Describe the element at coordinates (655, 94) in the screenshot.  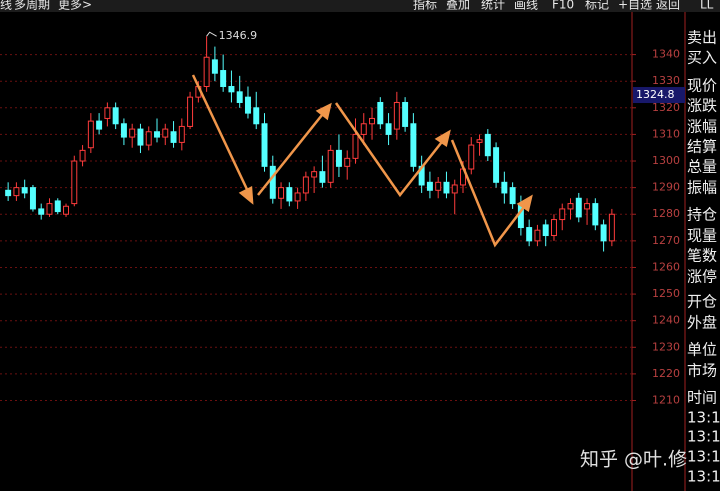
I see `last-price-label: 1324.8` at that location.